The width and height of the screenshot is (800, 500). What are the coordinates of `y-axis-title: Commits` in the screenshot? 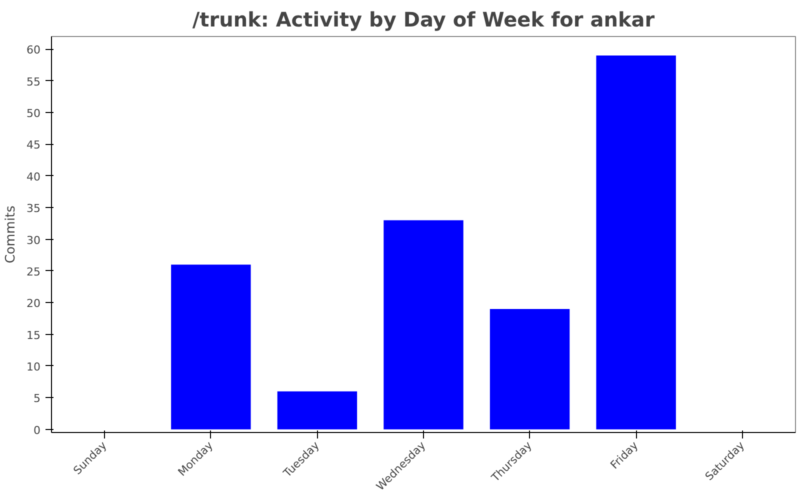 It's located at (11, 234).